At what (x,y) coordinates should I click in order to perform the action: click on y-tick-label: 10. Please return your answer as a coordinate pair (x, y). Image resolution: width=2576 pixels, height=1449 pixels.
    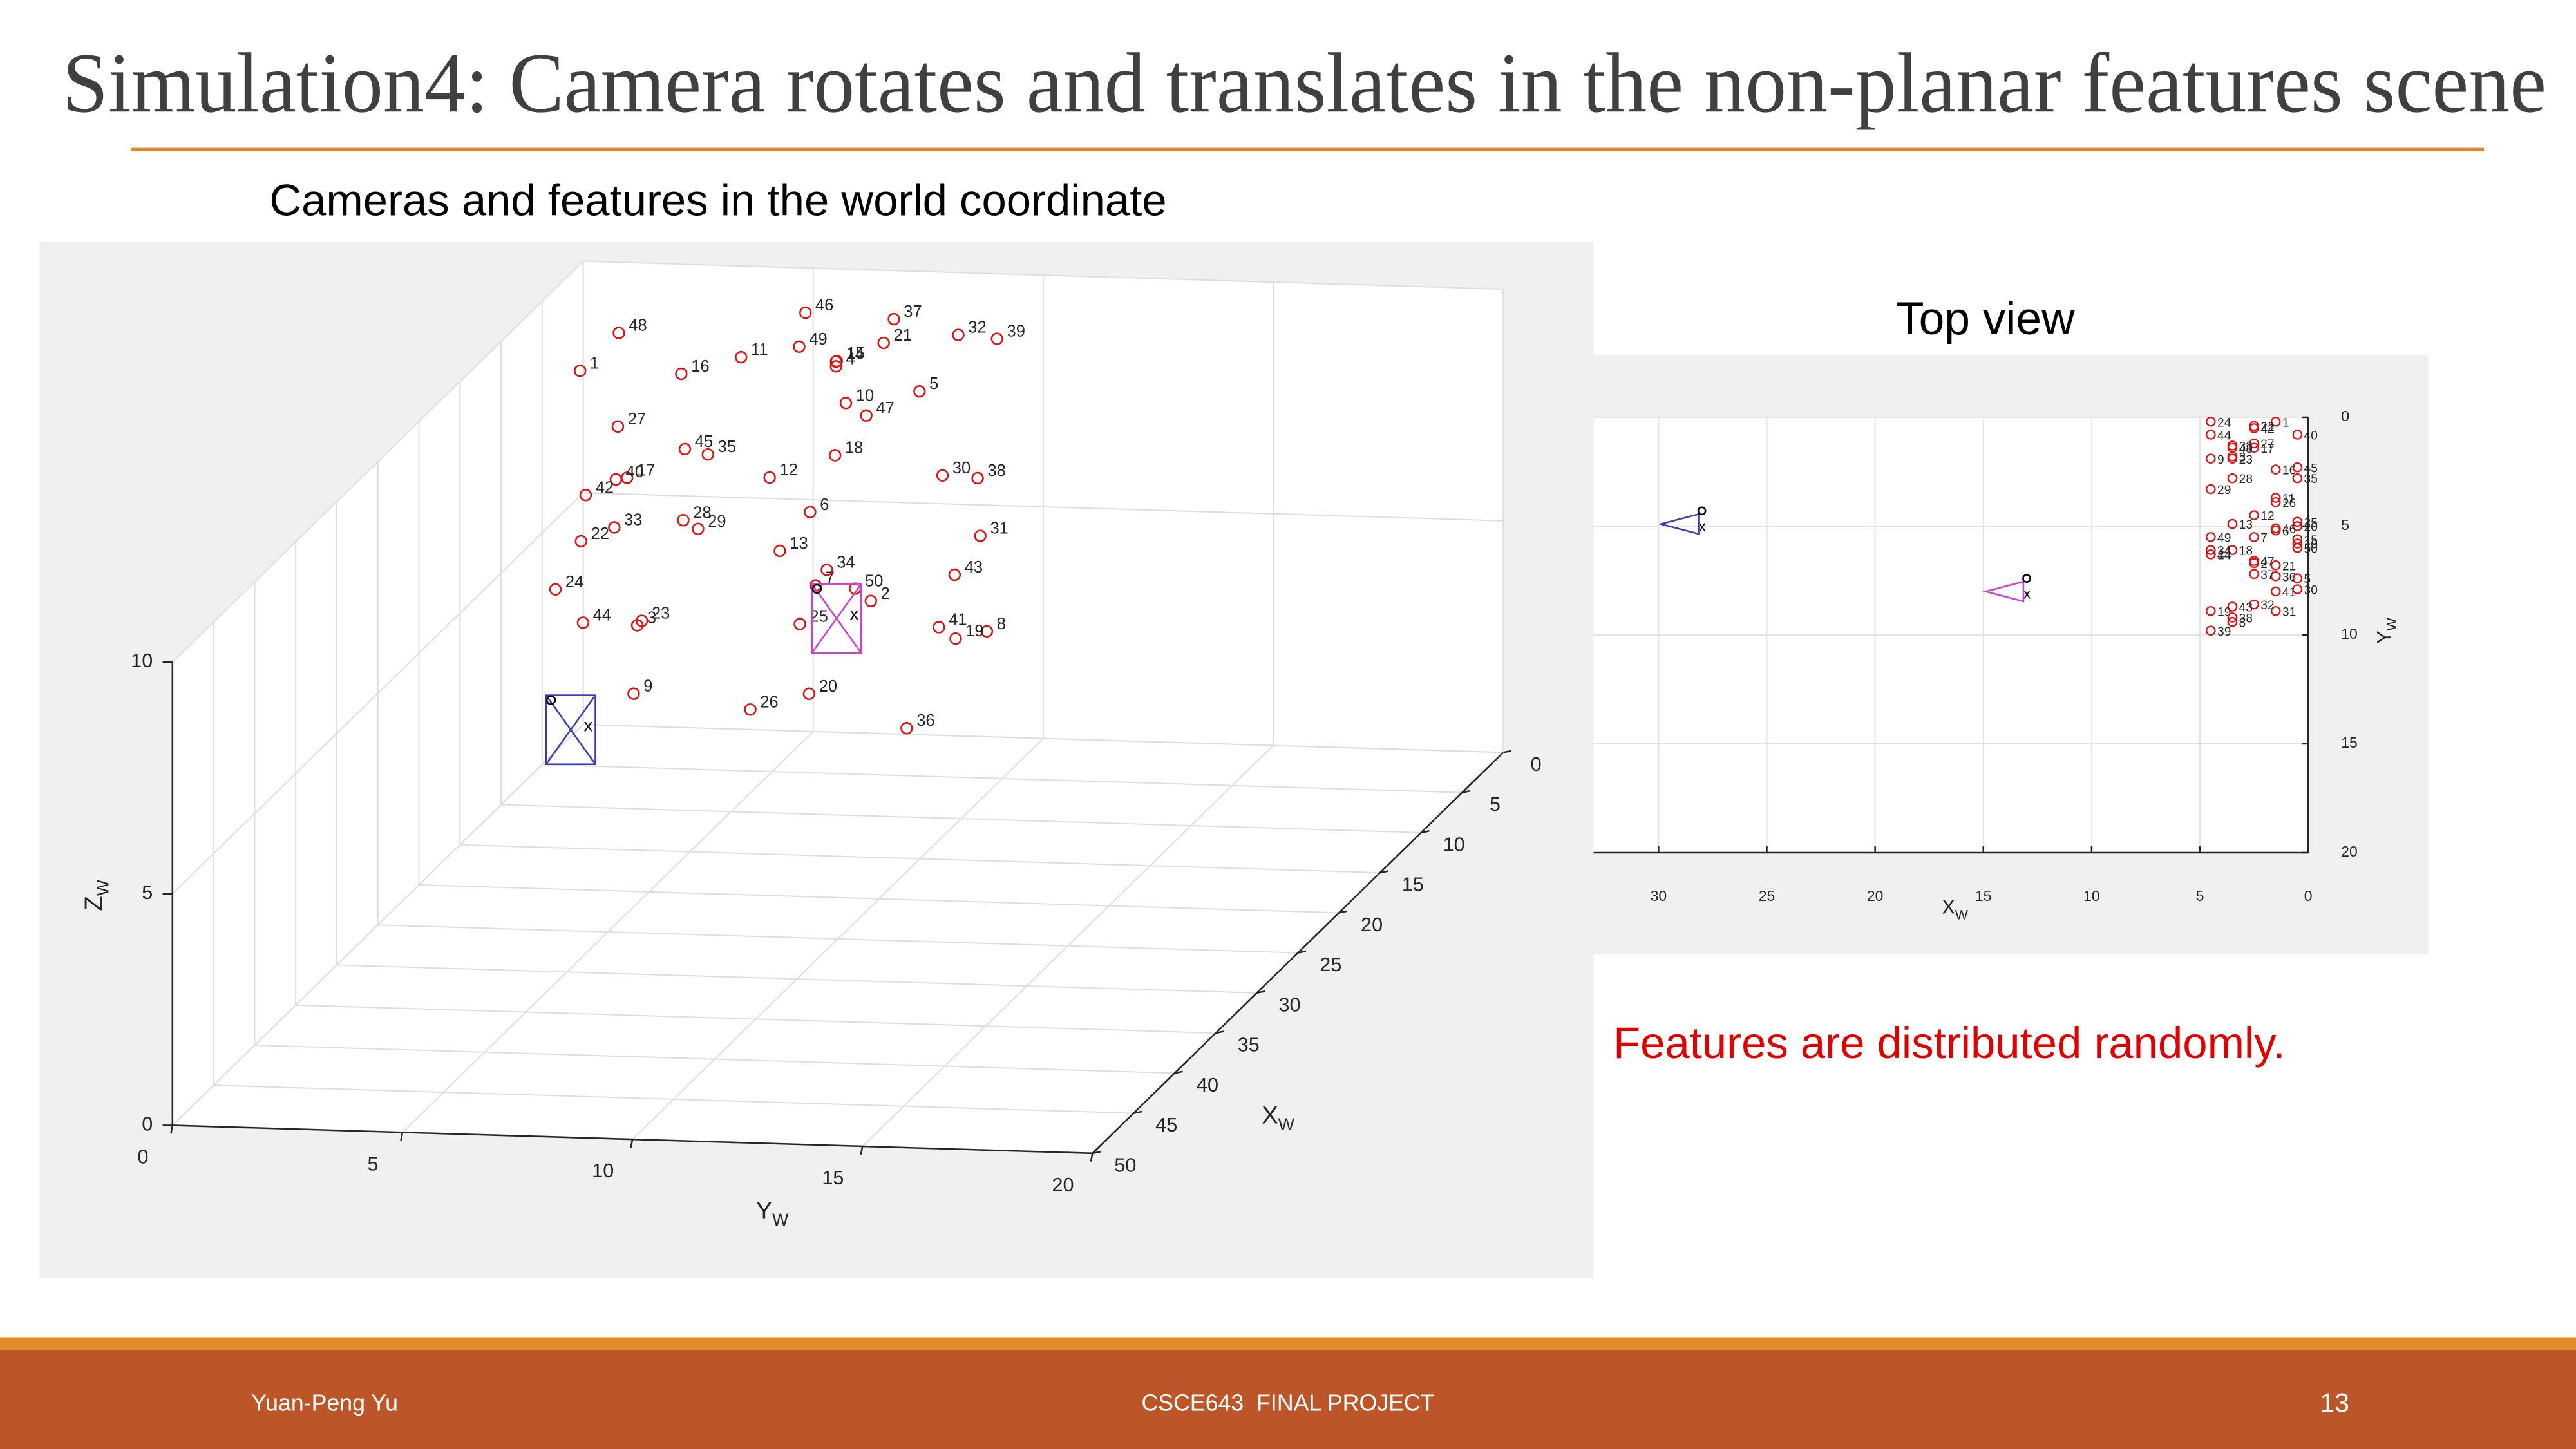
    Looking at the image, I should click on (603, 1171).